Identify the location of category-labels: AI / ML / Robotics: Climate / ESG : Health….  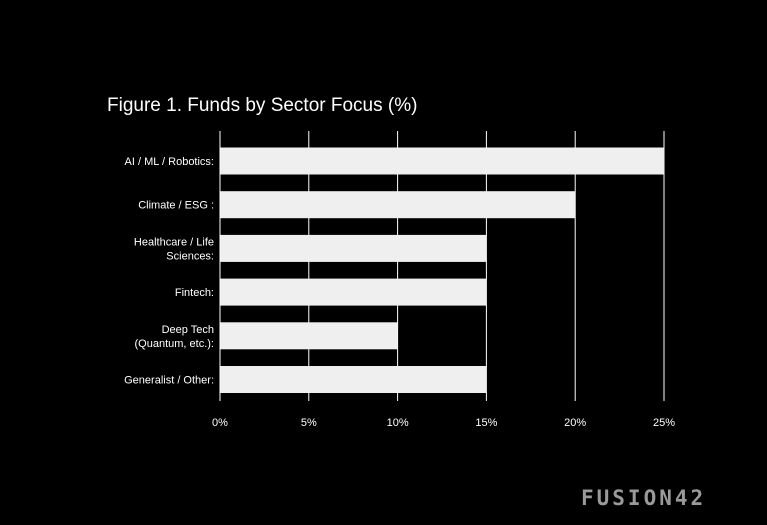
(169, 271).